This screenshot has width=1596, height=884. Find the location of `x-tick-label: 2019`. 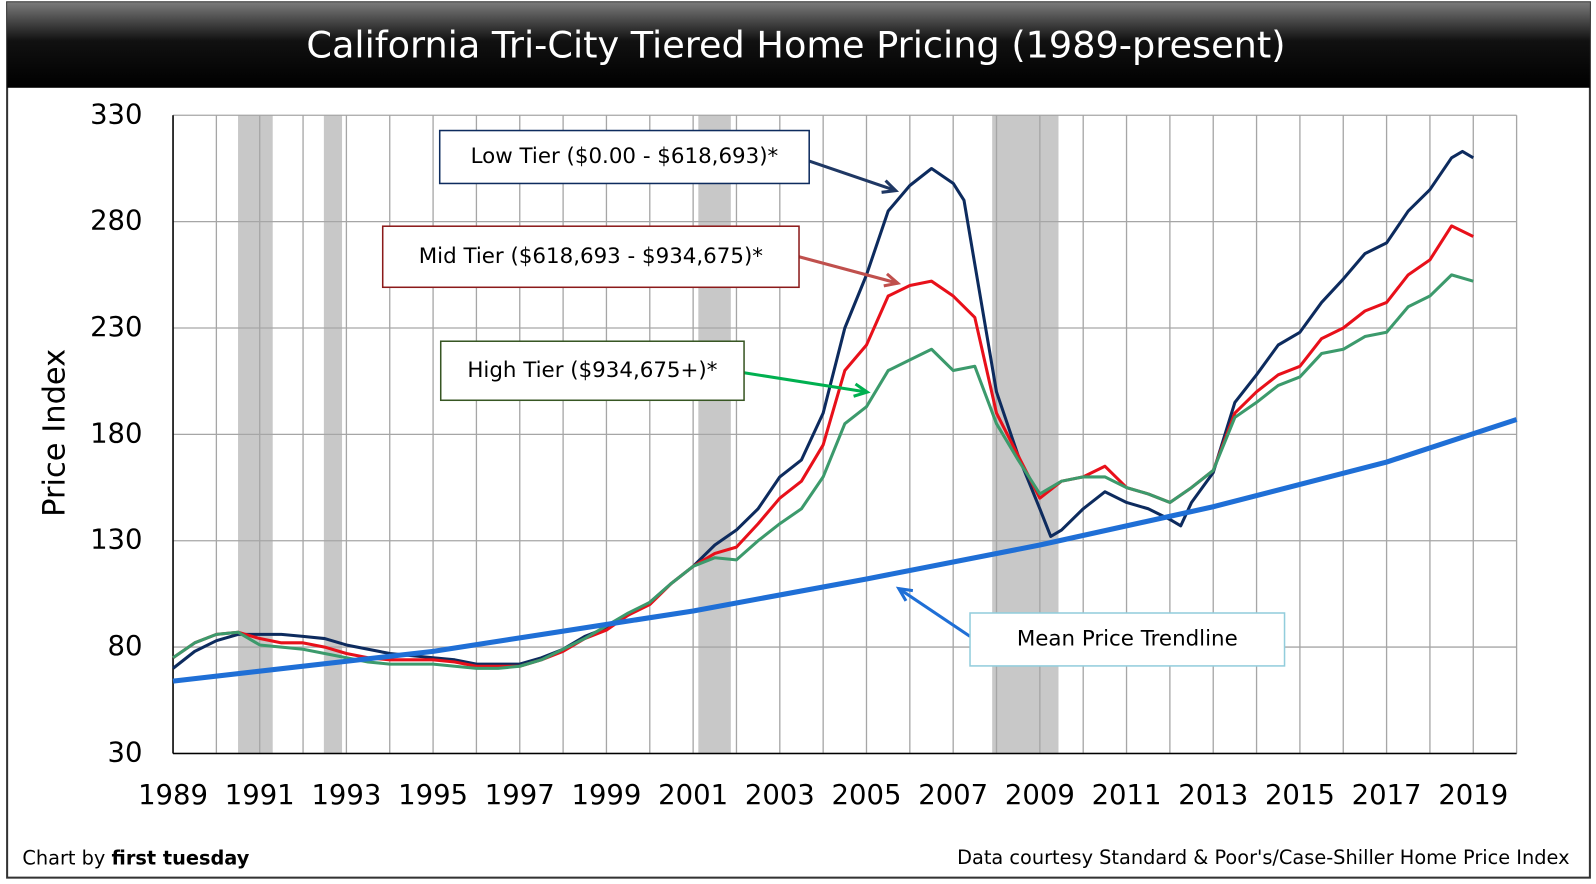

x-tick-label: 2019 is located at coordinates (1473, 795).